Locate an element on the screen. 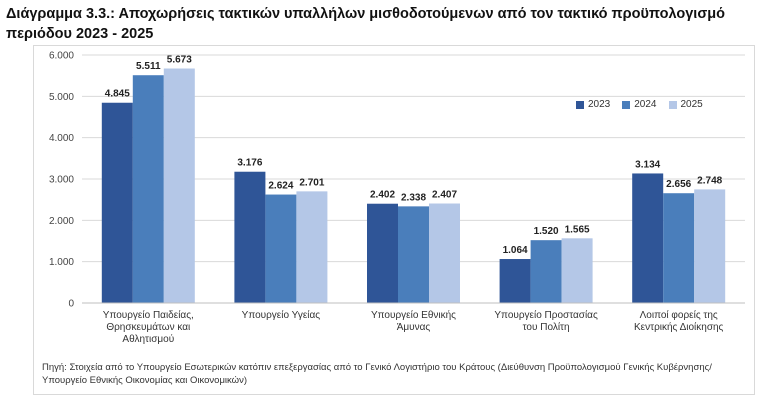  legend-item: 2023 is located at coordinates (593, 104).